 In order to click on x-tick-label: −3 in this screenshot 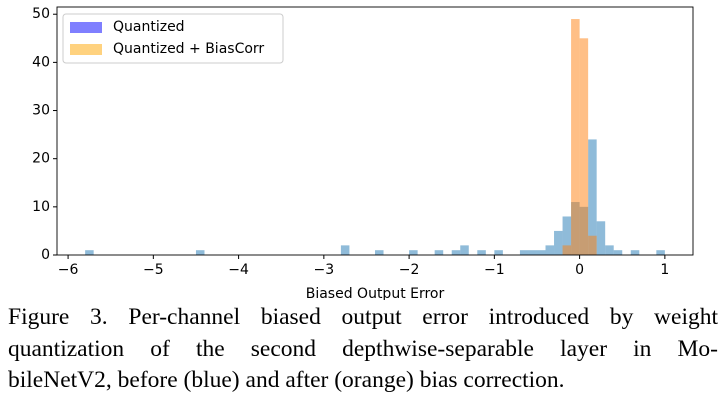, I will do `click(324, 270)`.